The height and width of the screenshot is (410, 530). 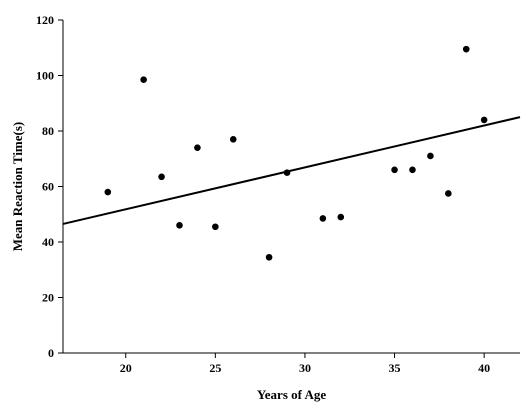 I want to click on y-tick-label: 100, so click(x=45, y=76).